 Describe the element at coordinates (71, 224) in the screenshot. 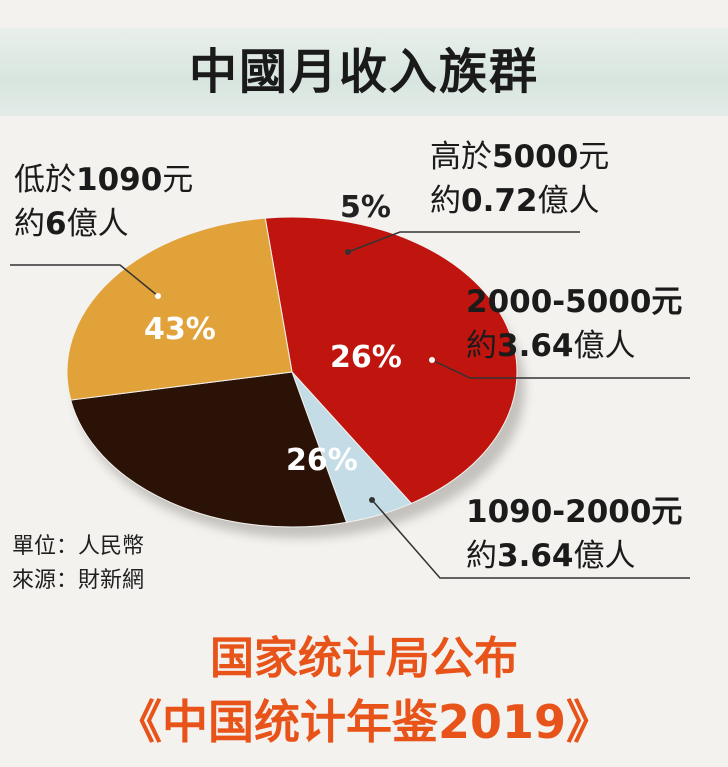

I see `label-low-line2: 約6億人` at that location.